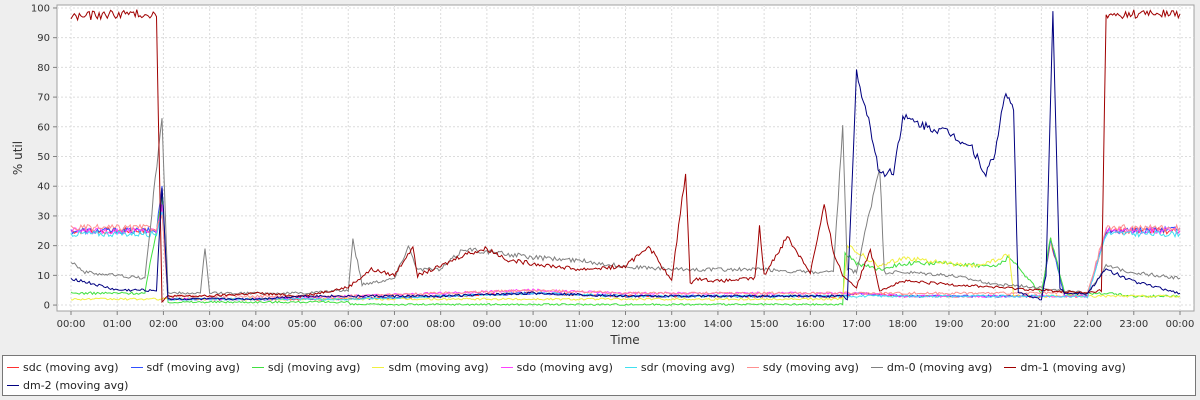  I want to click on x-tick-label: 16:00, so click(810, 324).